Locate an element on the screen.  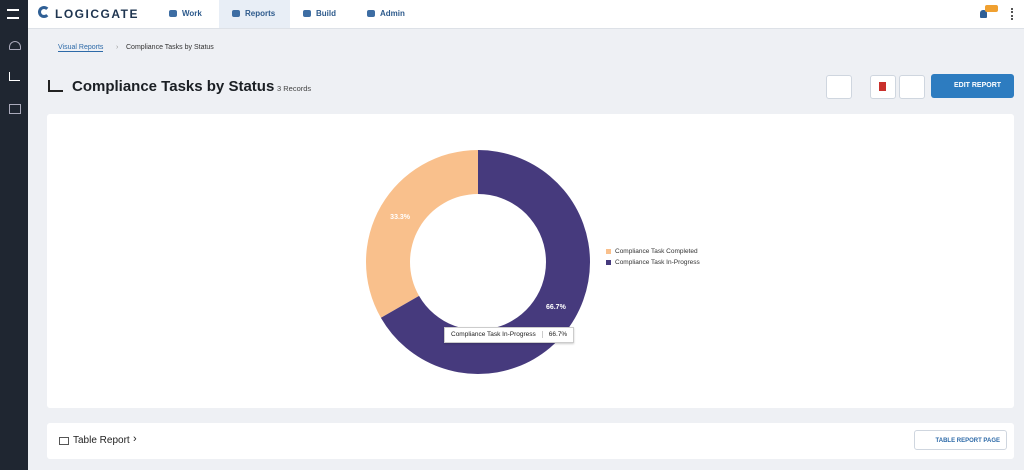
table-card: Table Report › TABLE REPORT PAGE is located at coordinates (530, 441).